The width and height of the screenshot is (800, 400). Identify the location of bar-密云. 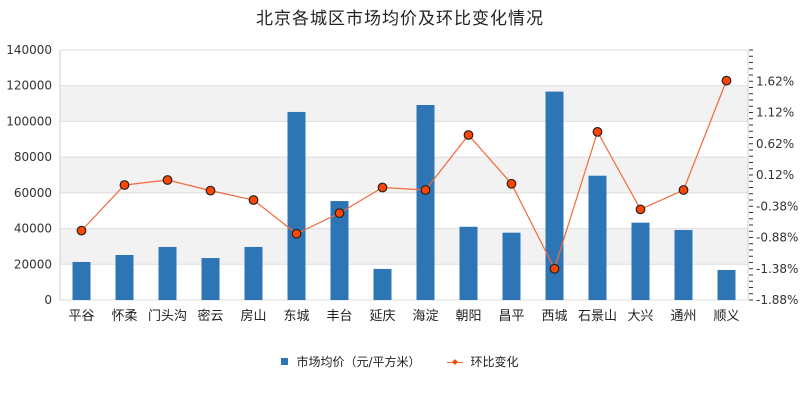
(210, 279).